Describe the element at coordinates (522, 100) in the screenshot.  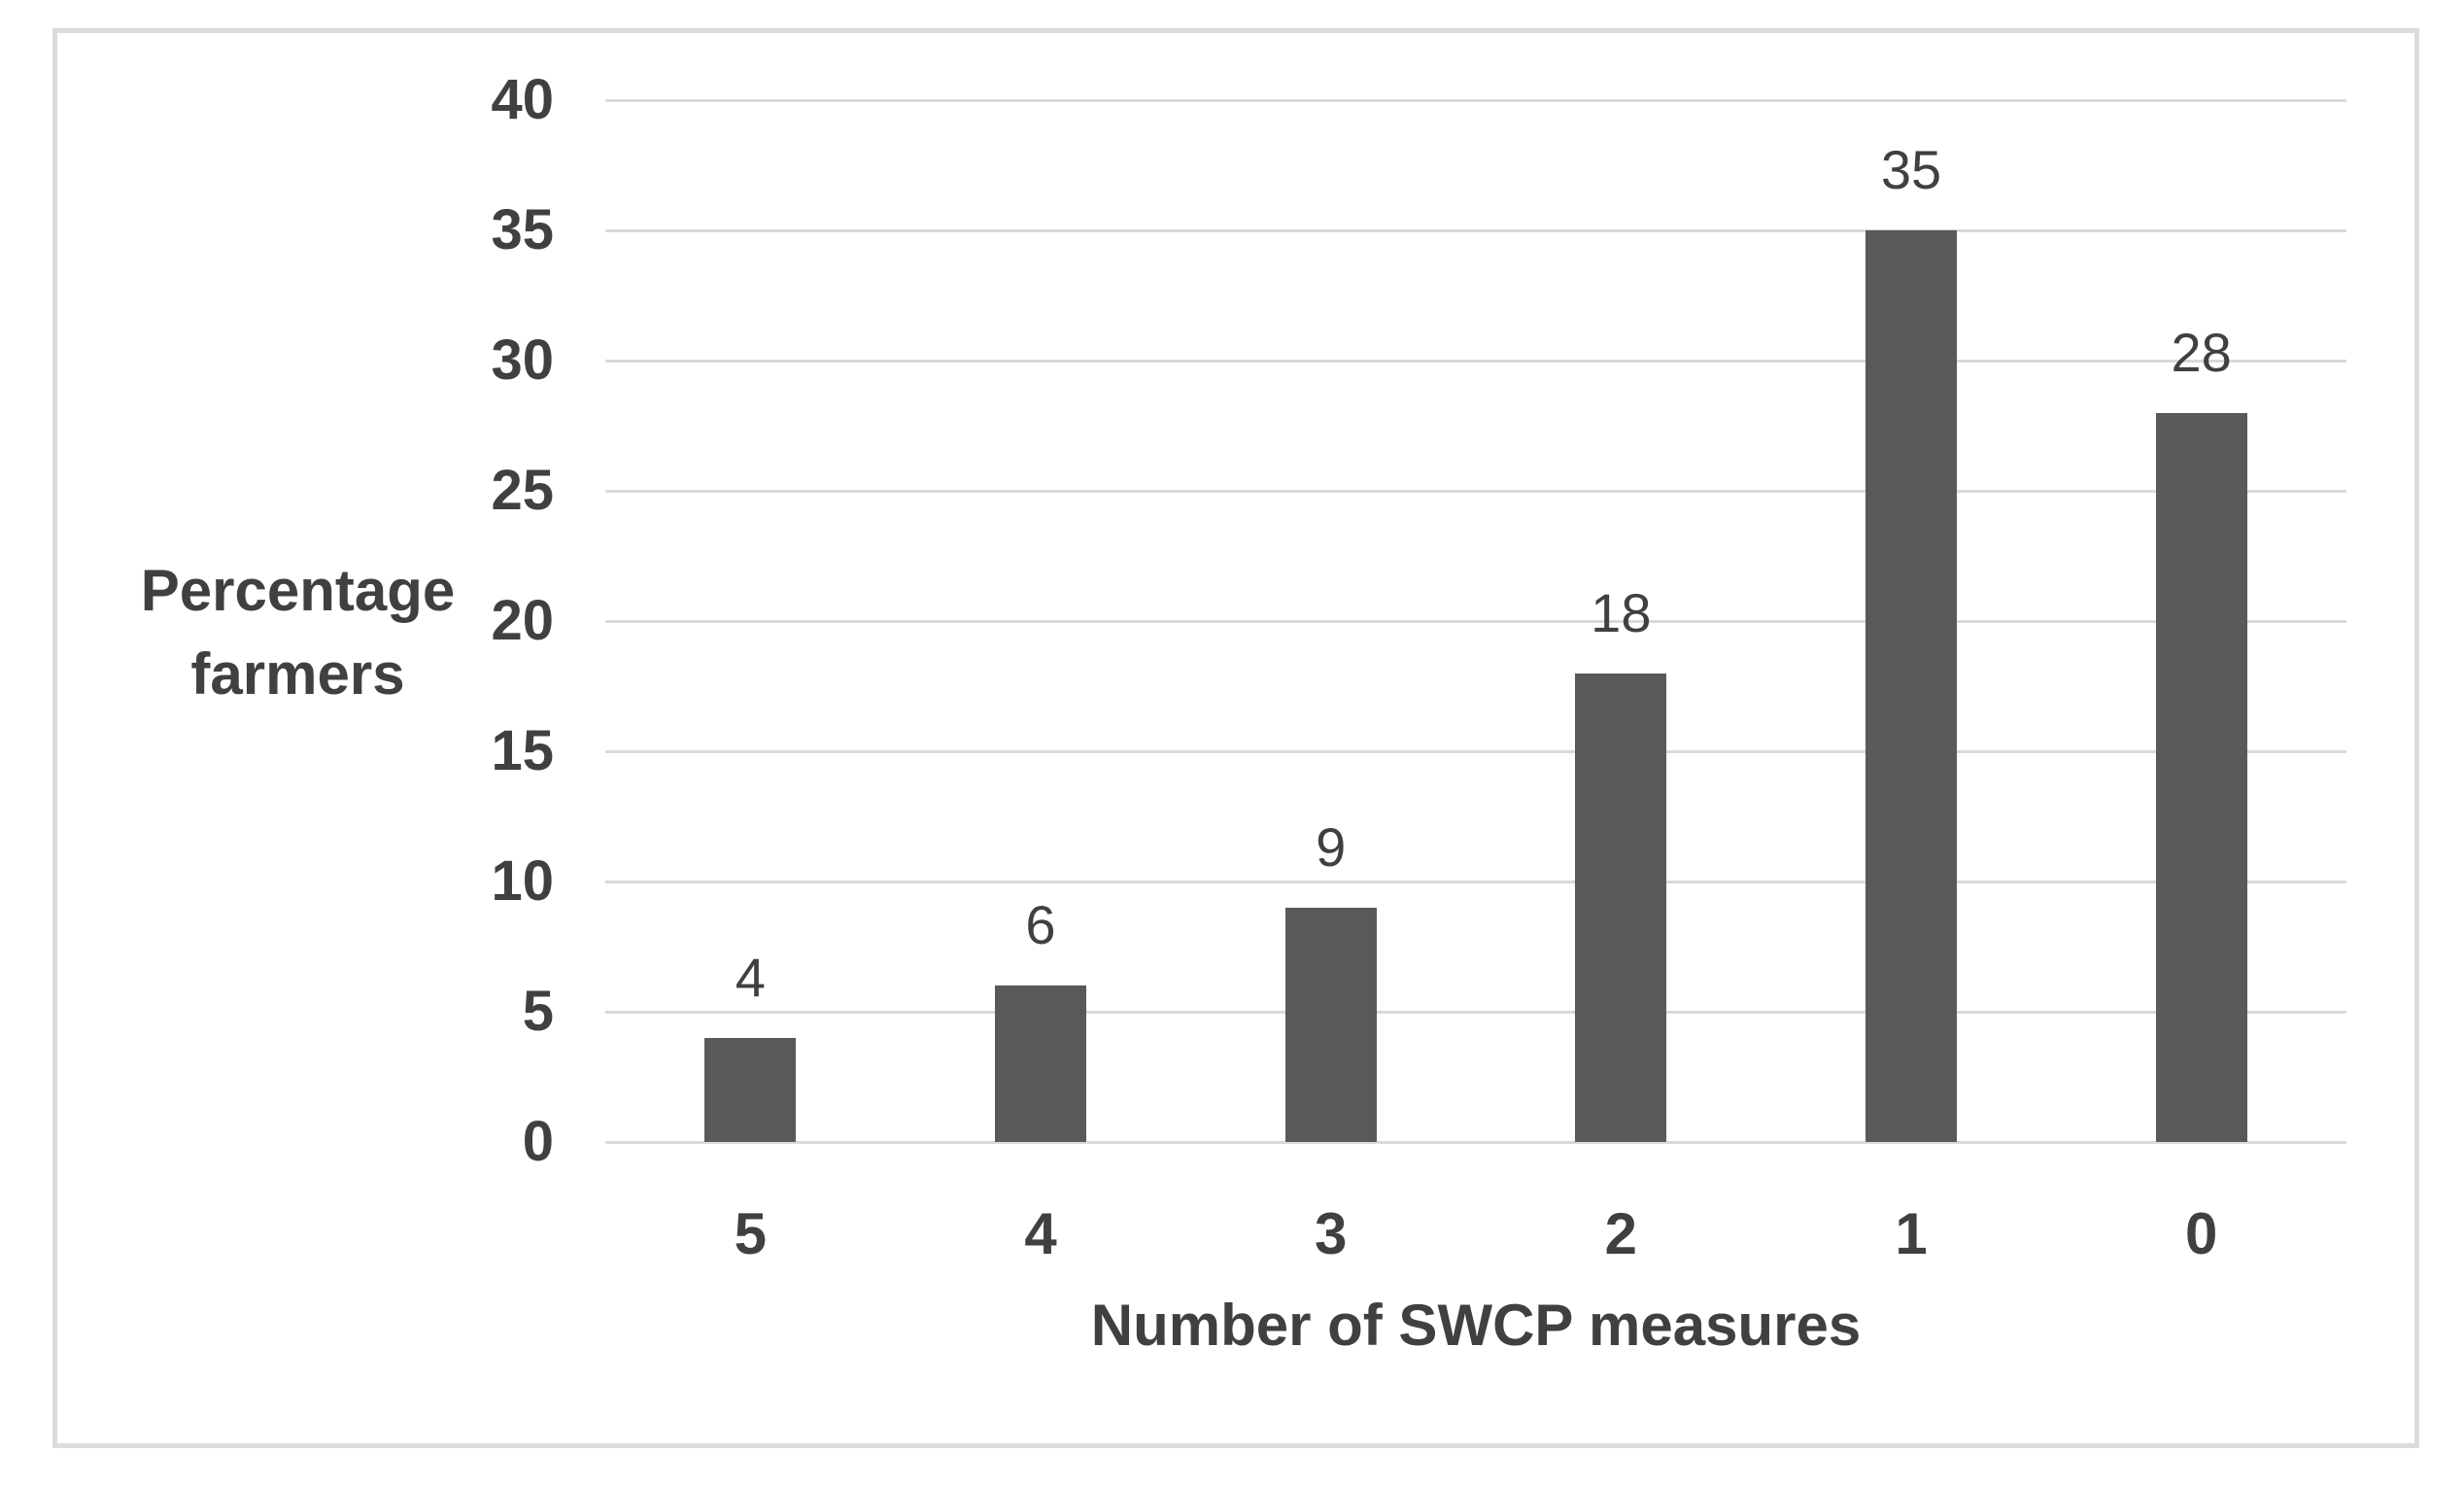
I see `y-tick-label: 40` at that location.